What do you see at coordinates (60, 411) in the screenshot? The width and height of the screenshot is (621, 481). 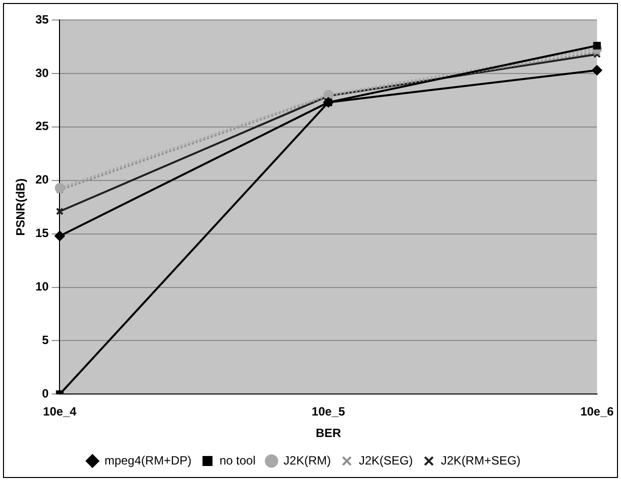 I see `x-tick-label: 10e_4` at bounding box center [60, 411].